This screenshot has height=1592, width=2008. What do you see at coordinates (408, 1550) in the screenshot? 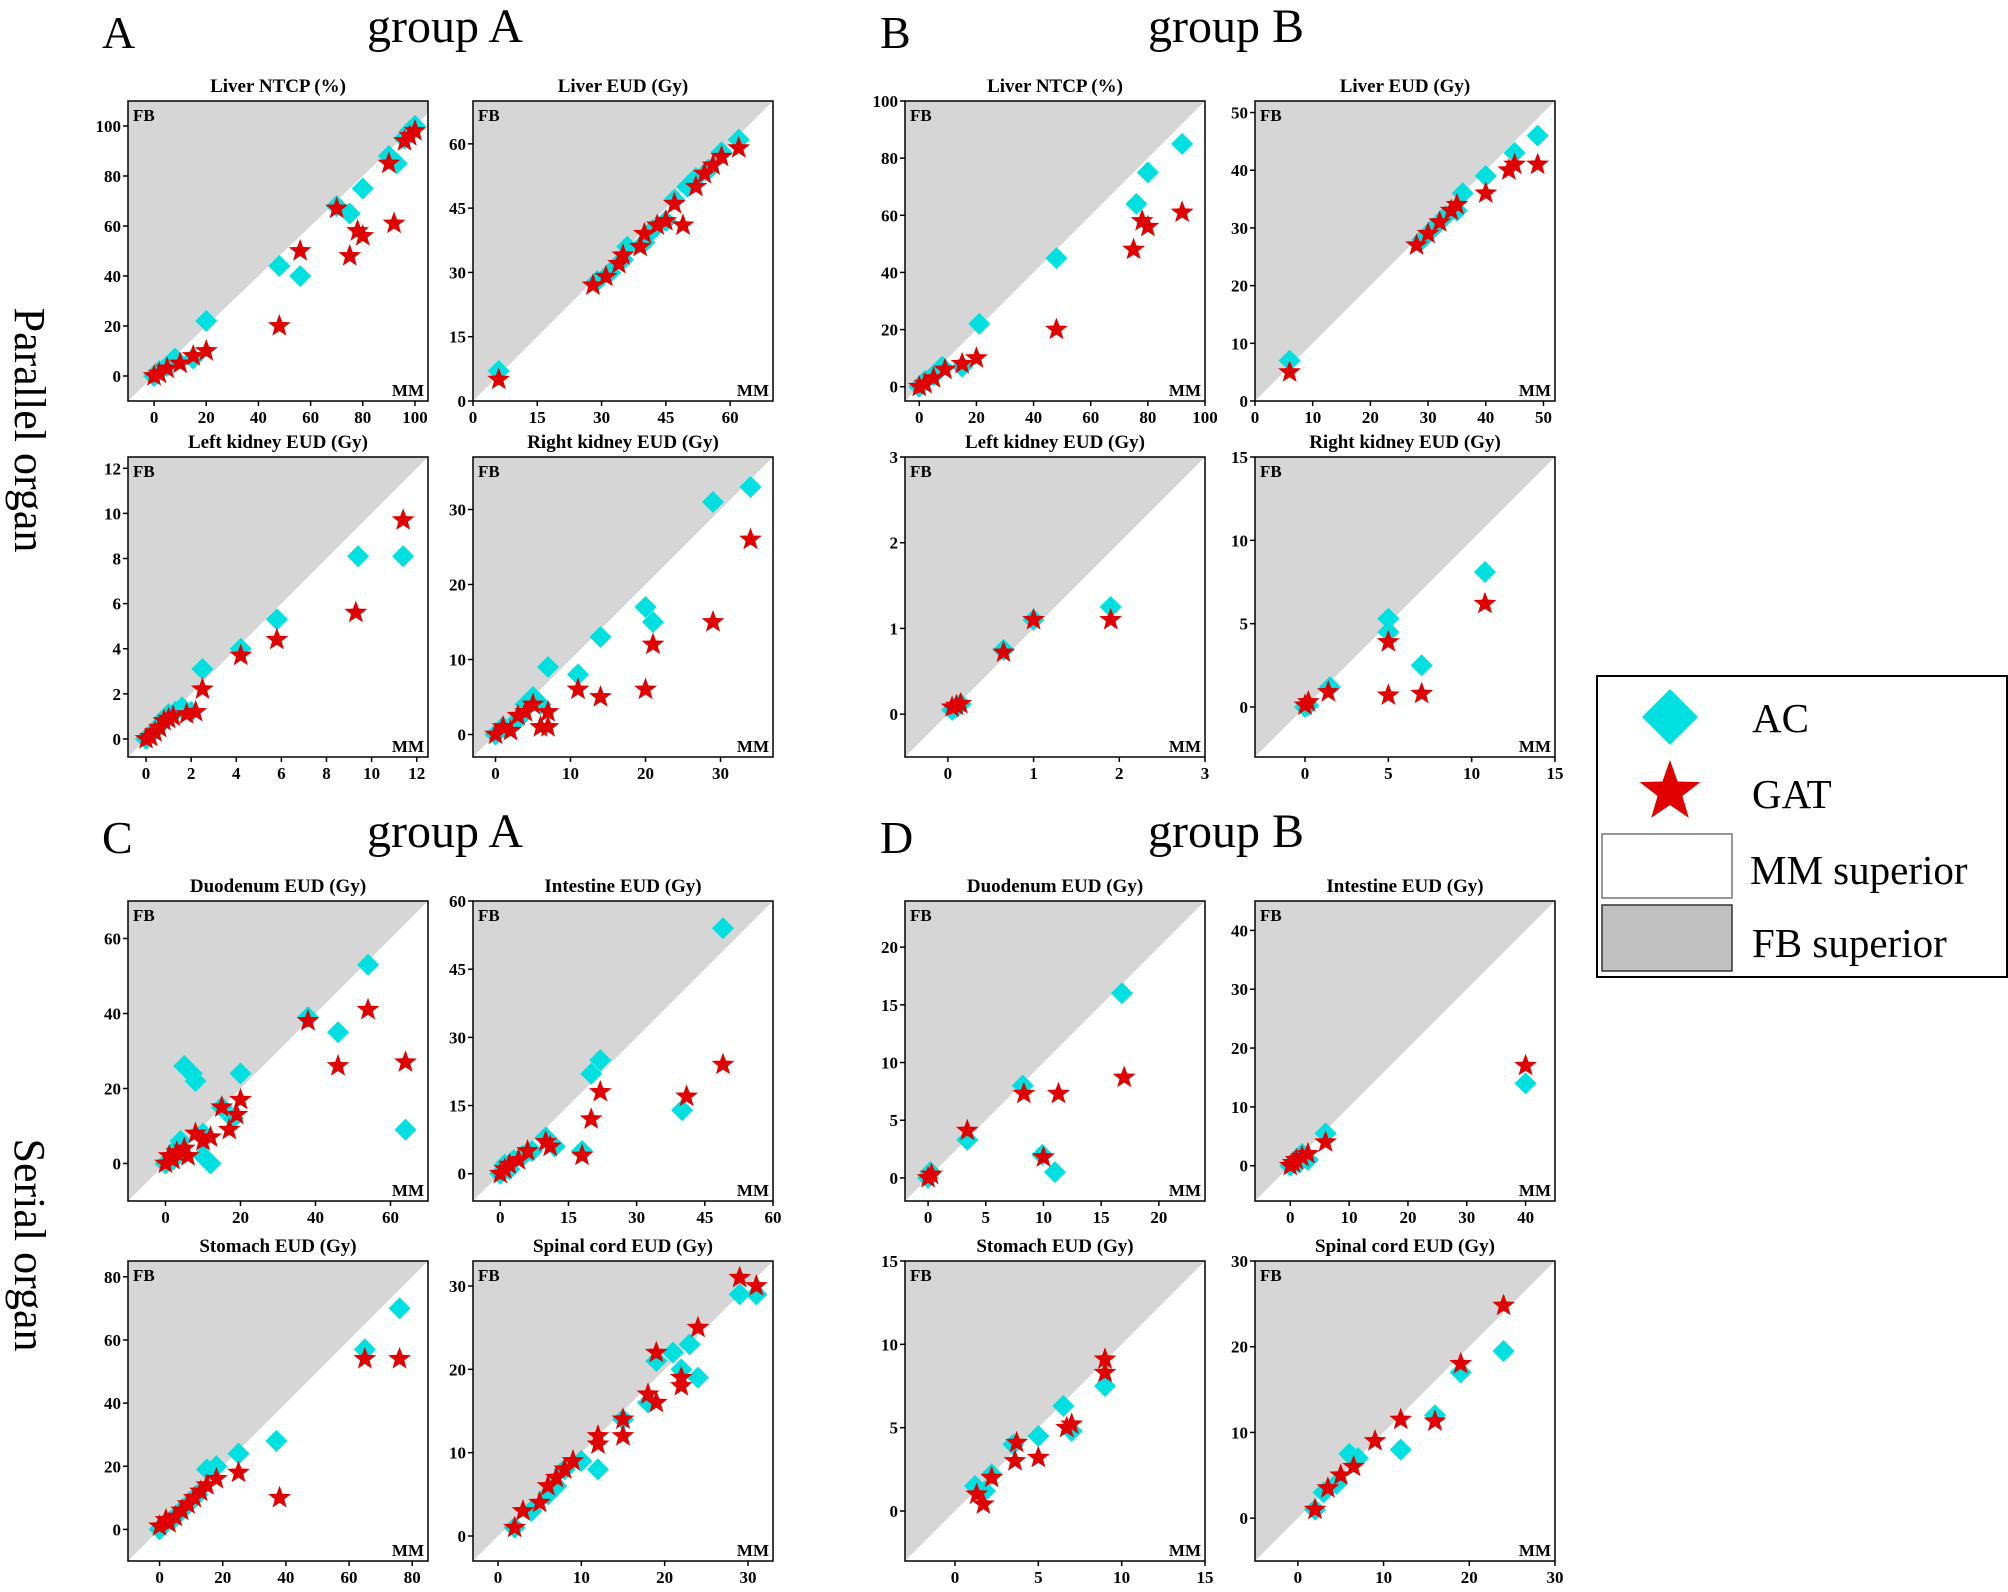
I see `mm-corner-label: MM` at bounding box center [408, 1550].